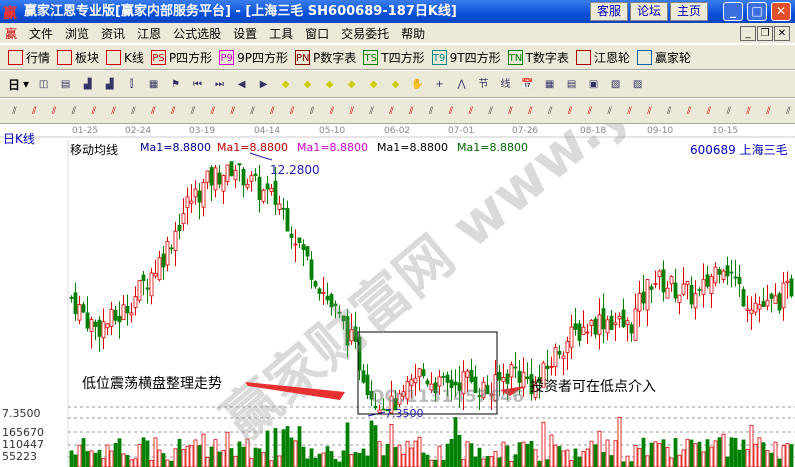 This screenshot has height=467, width=795. Describe the element at coordinates (197, 33) in the screenshot. I see `menu-item: 公式选股` at that location.